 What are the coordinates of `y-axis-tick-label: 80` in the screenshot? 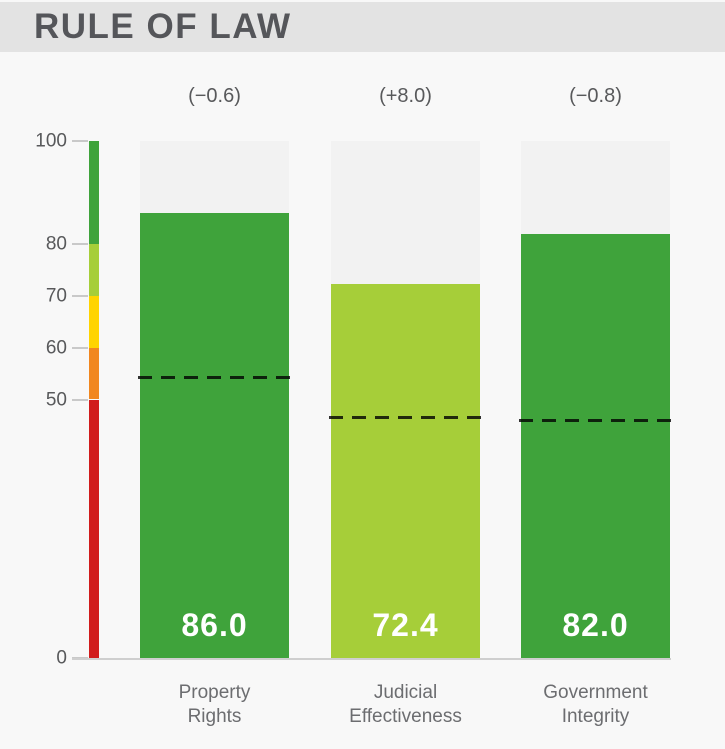 It's located at (56, 244).